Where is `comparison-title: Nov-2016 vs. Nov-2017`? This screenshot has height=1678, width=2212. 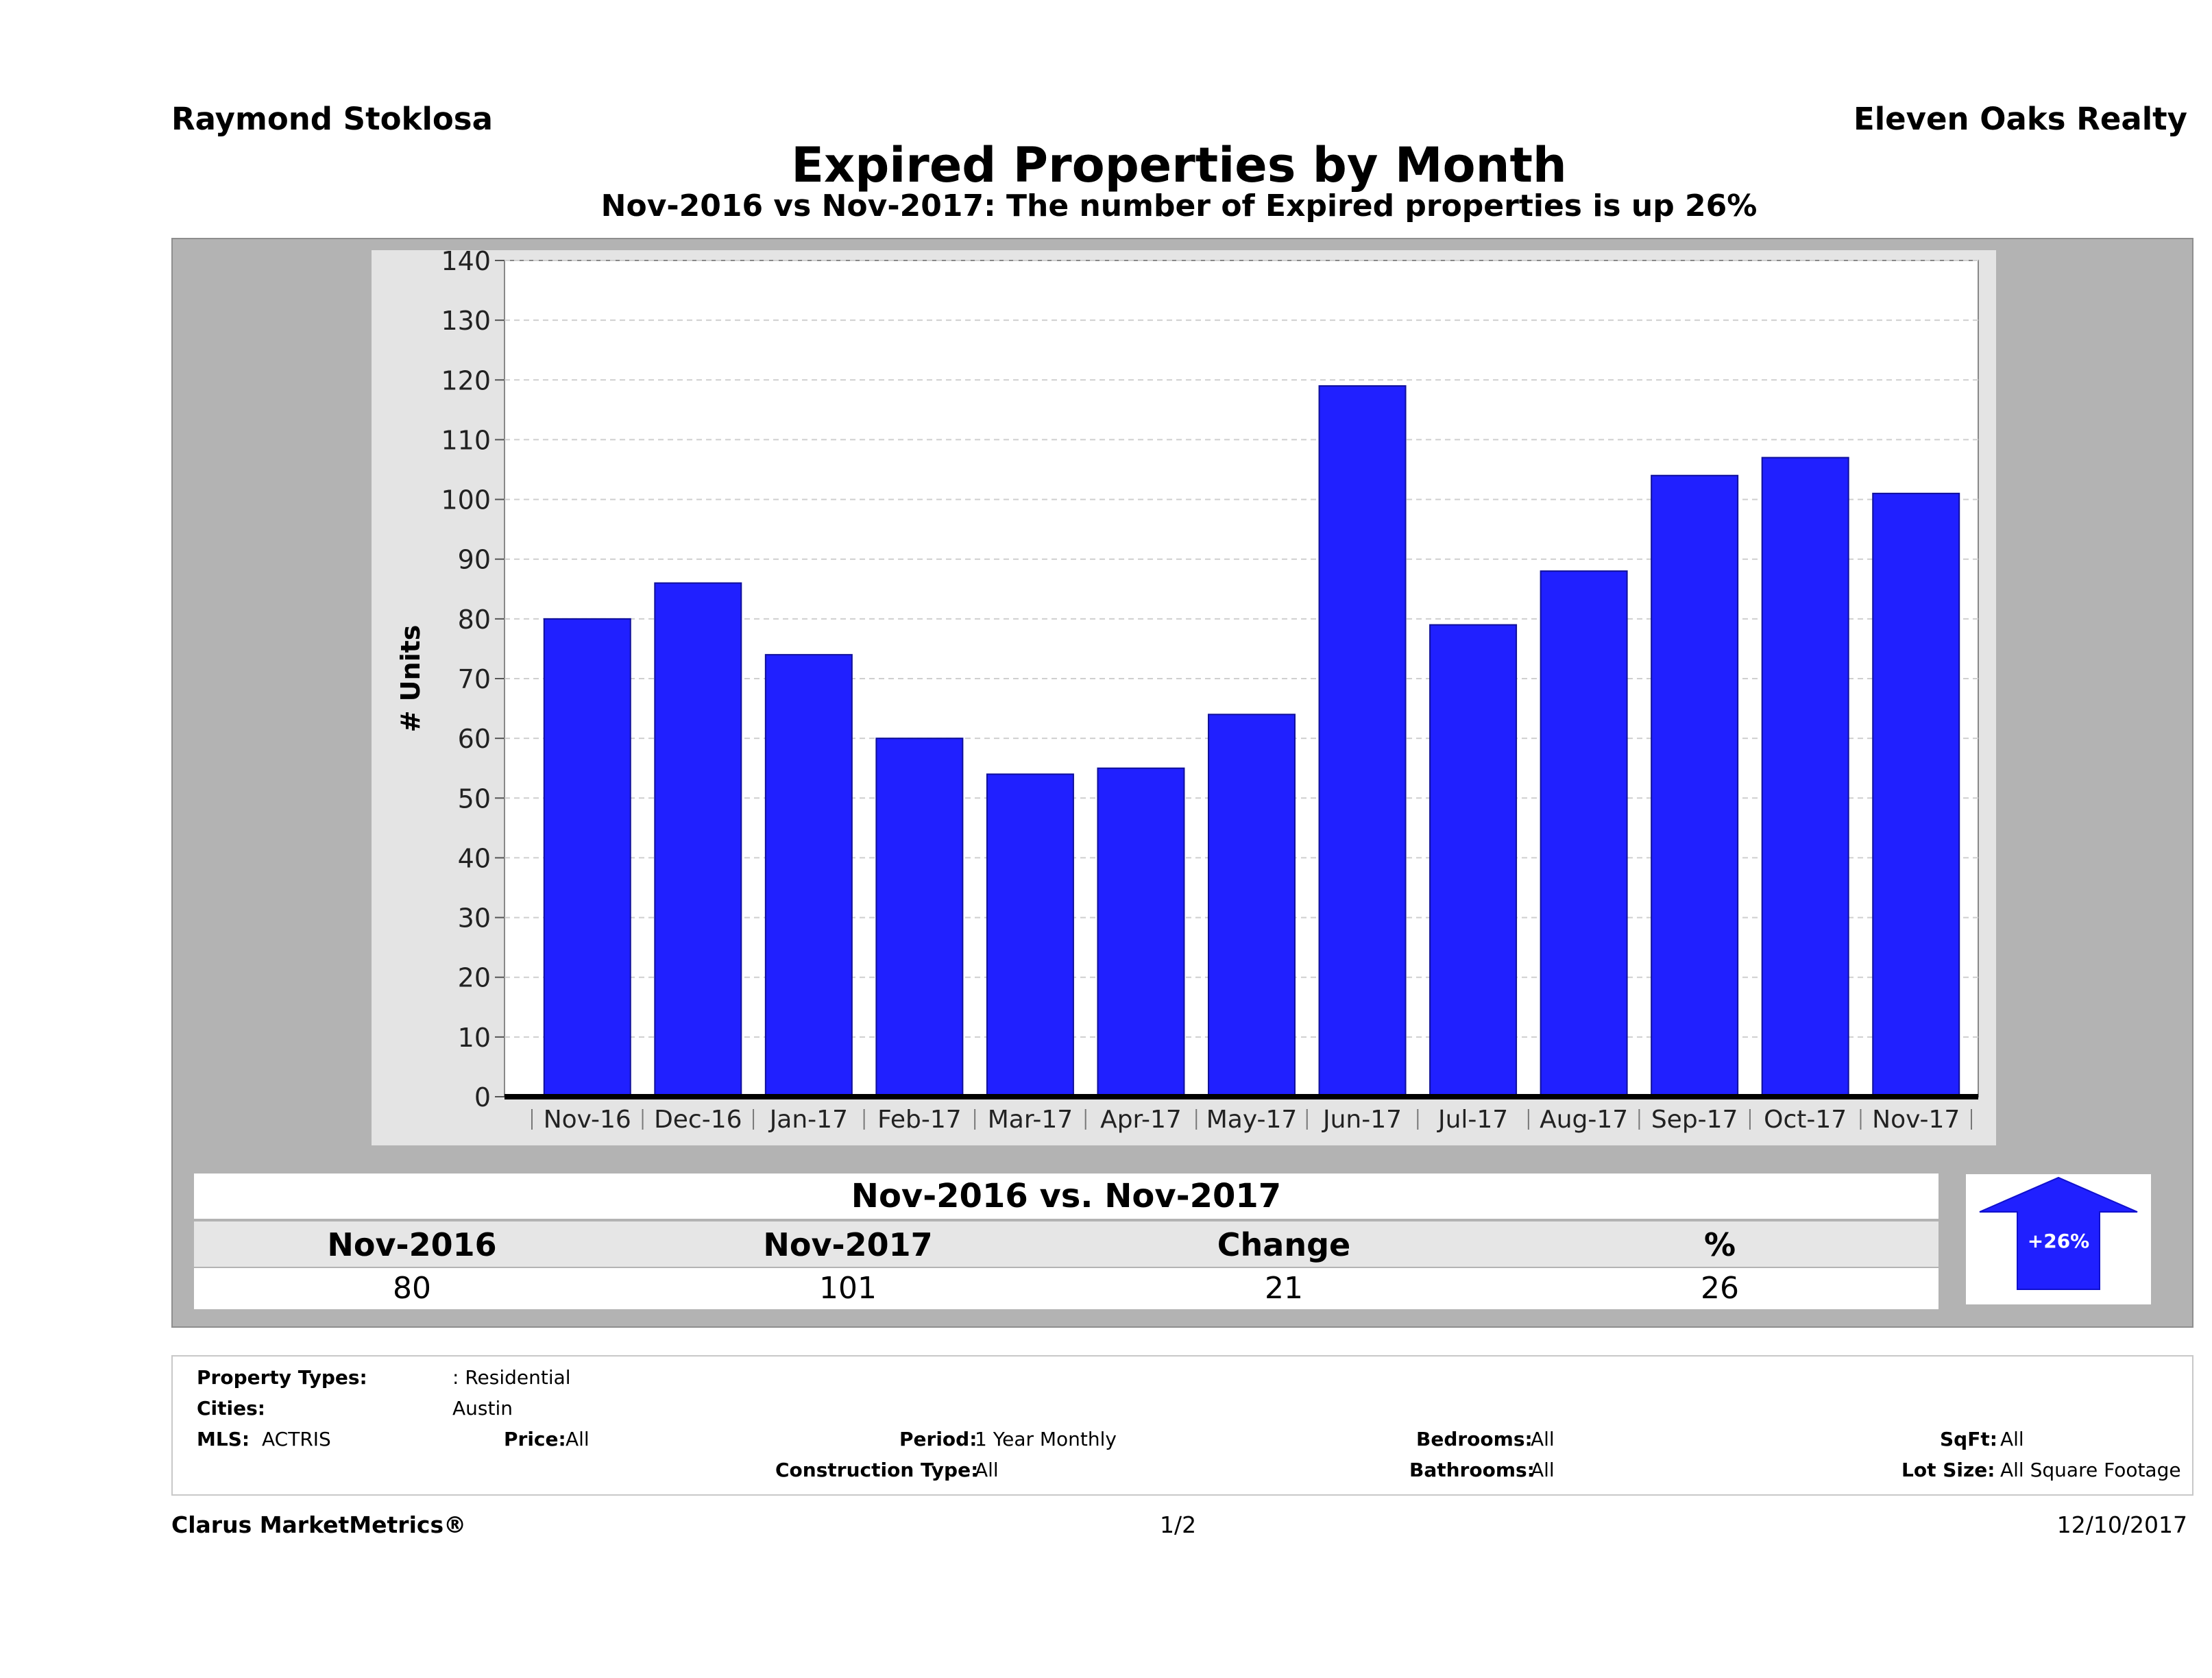 comparison-title: Nov-2016 vs. Nov-2017 is located at coordinates (1066, 1196).